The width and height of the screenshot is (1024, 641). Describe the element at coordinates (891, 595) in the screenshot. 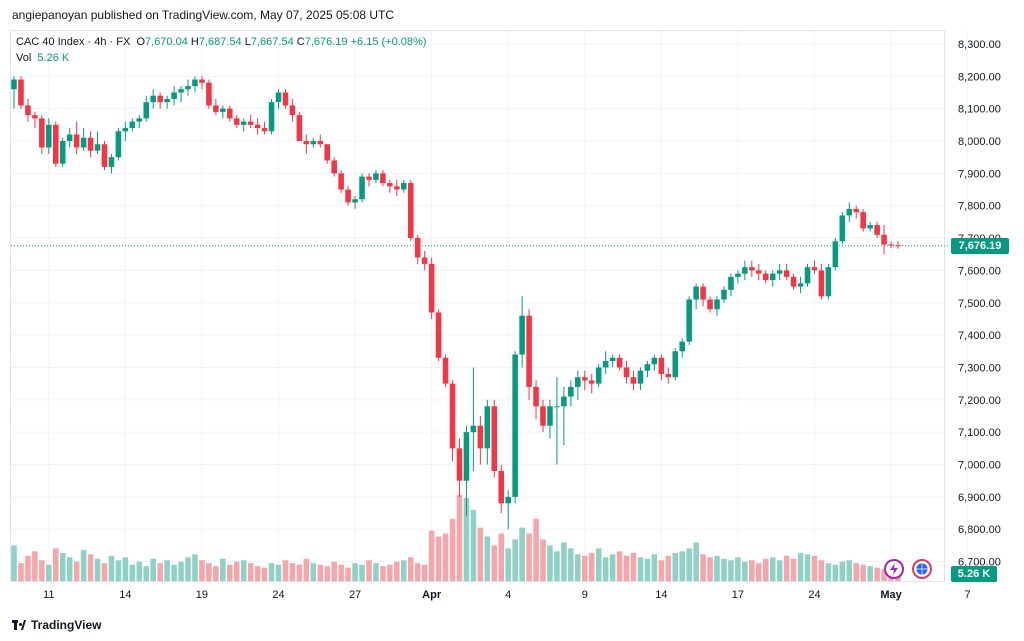

I see `x-tick-label: May` at that location.